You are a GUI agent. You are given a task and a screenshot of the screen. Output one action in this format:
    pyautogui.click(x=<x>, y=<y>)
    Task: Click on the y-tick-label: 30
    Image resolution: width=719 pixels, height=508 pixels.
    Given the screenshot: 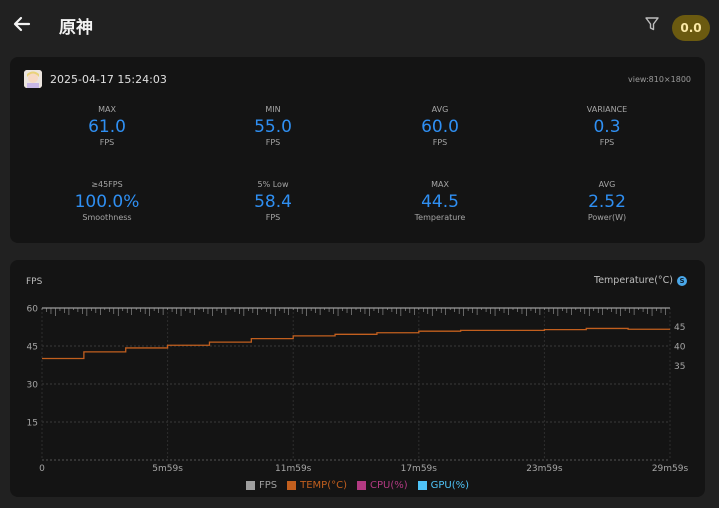 What is the action you would take?
    pyautogui.click(x=33, y=386)
    